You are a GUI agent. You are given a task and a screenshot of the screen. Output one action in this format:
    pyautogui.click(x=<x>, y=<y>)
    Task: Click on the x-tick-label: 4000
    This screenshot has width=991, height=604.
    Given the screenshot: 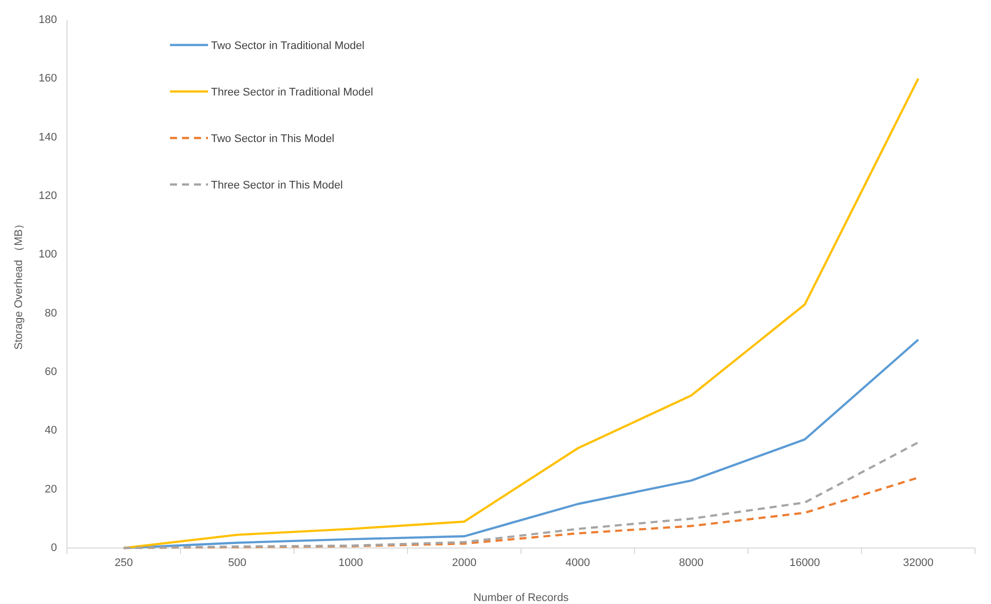 What is the action you would take?
    pyautogui.click(x=578, y=563)
    